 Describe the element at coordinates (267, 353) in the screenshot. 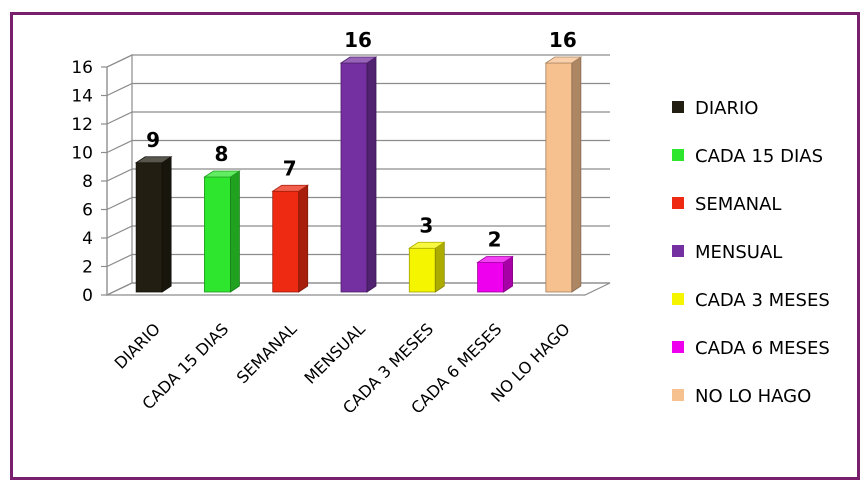

I see `x-tick-label: SEMANAL` at that location.